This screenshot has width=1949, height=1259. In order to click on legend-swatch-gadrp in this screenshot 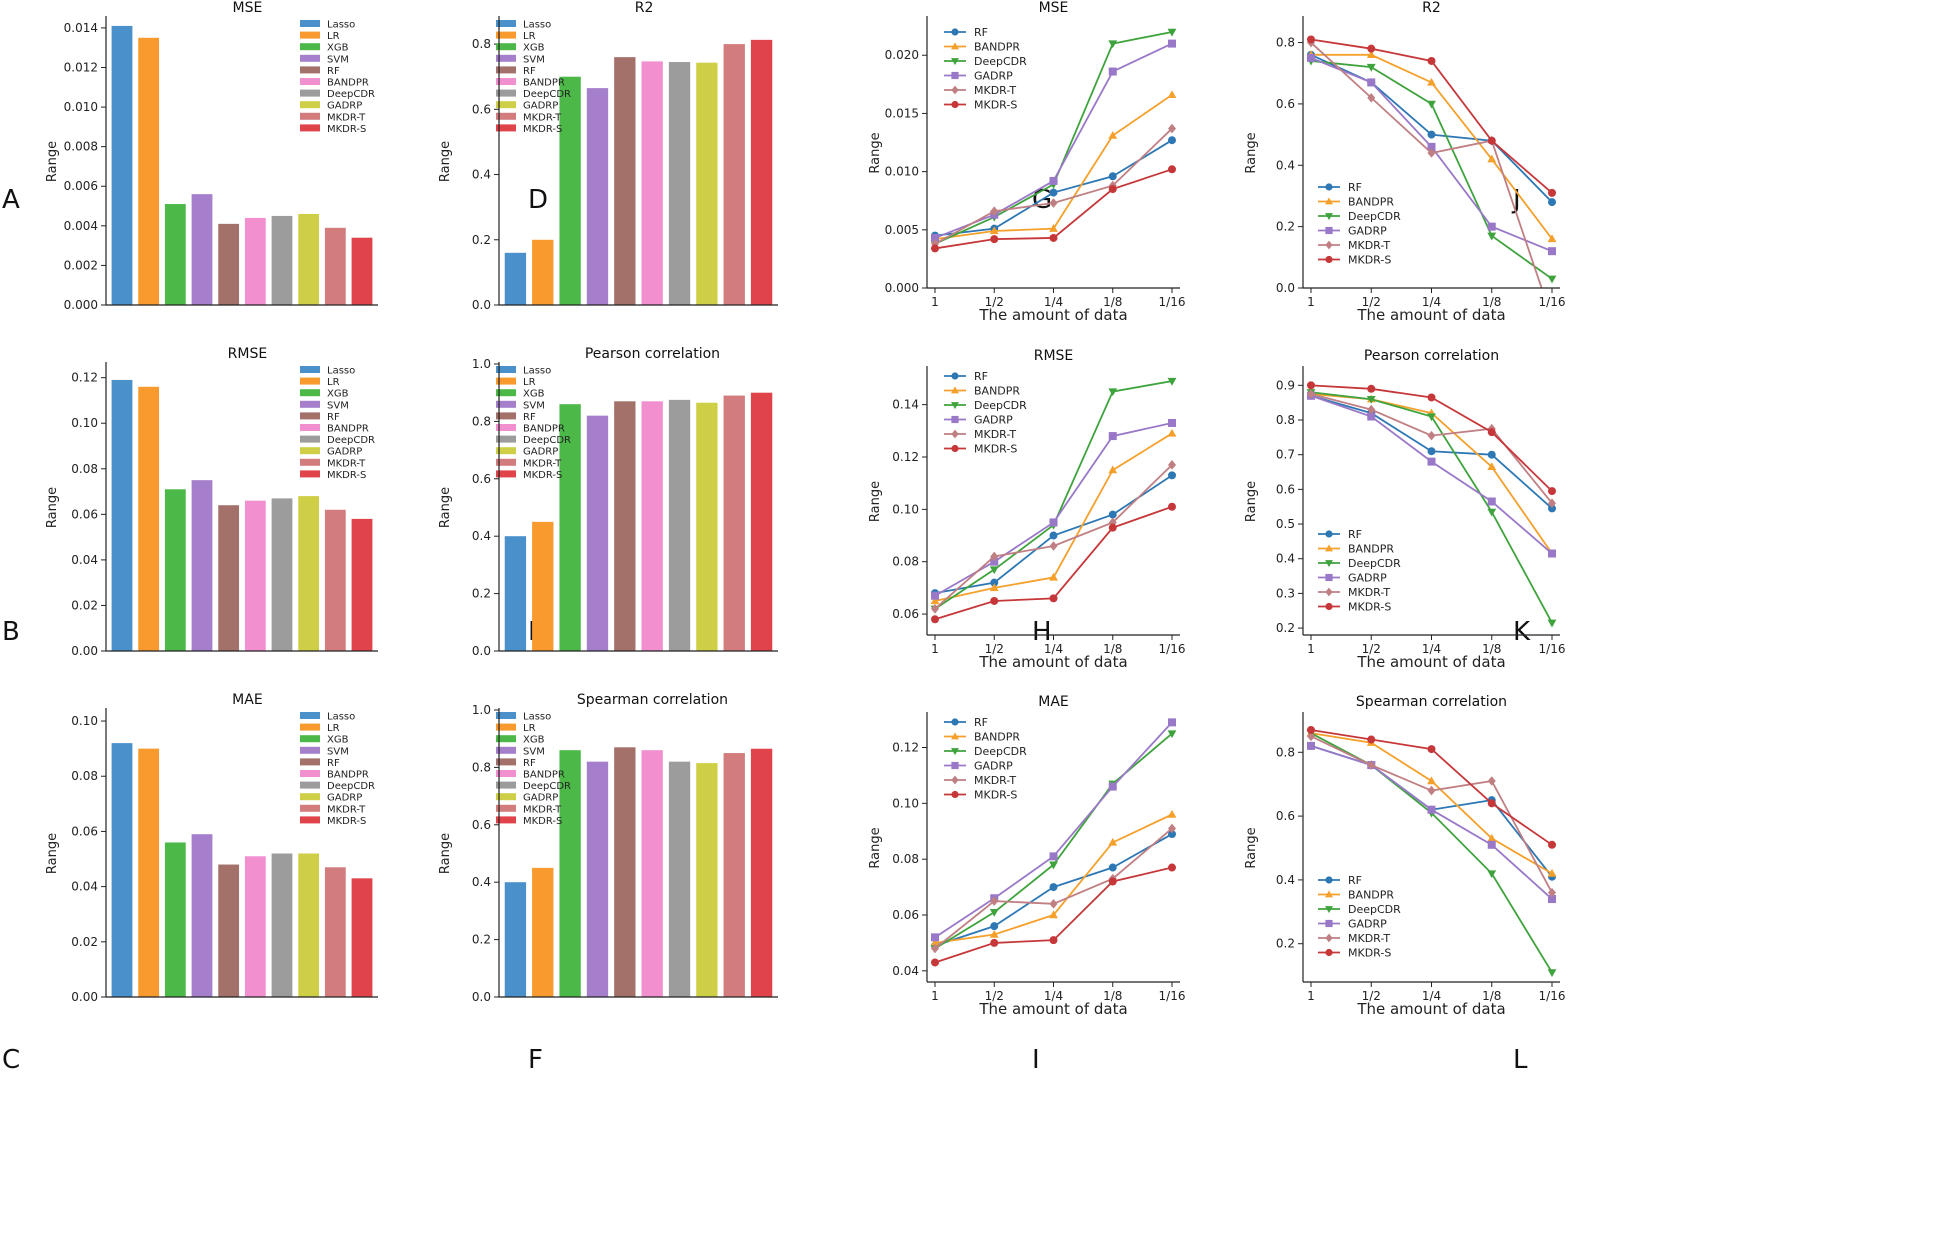, I will do `click(506, 451)`.